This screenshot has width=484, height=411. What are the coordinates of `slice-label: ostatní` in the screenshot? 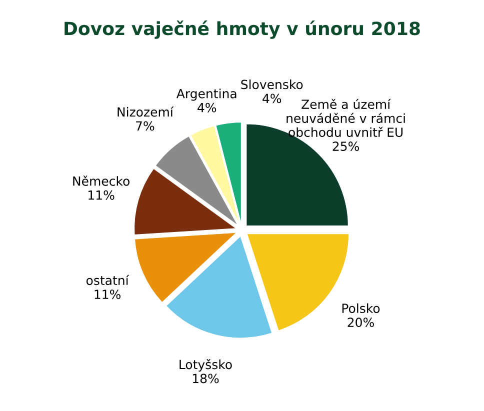 It's located at (108, 280).